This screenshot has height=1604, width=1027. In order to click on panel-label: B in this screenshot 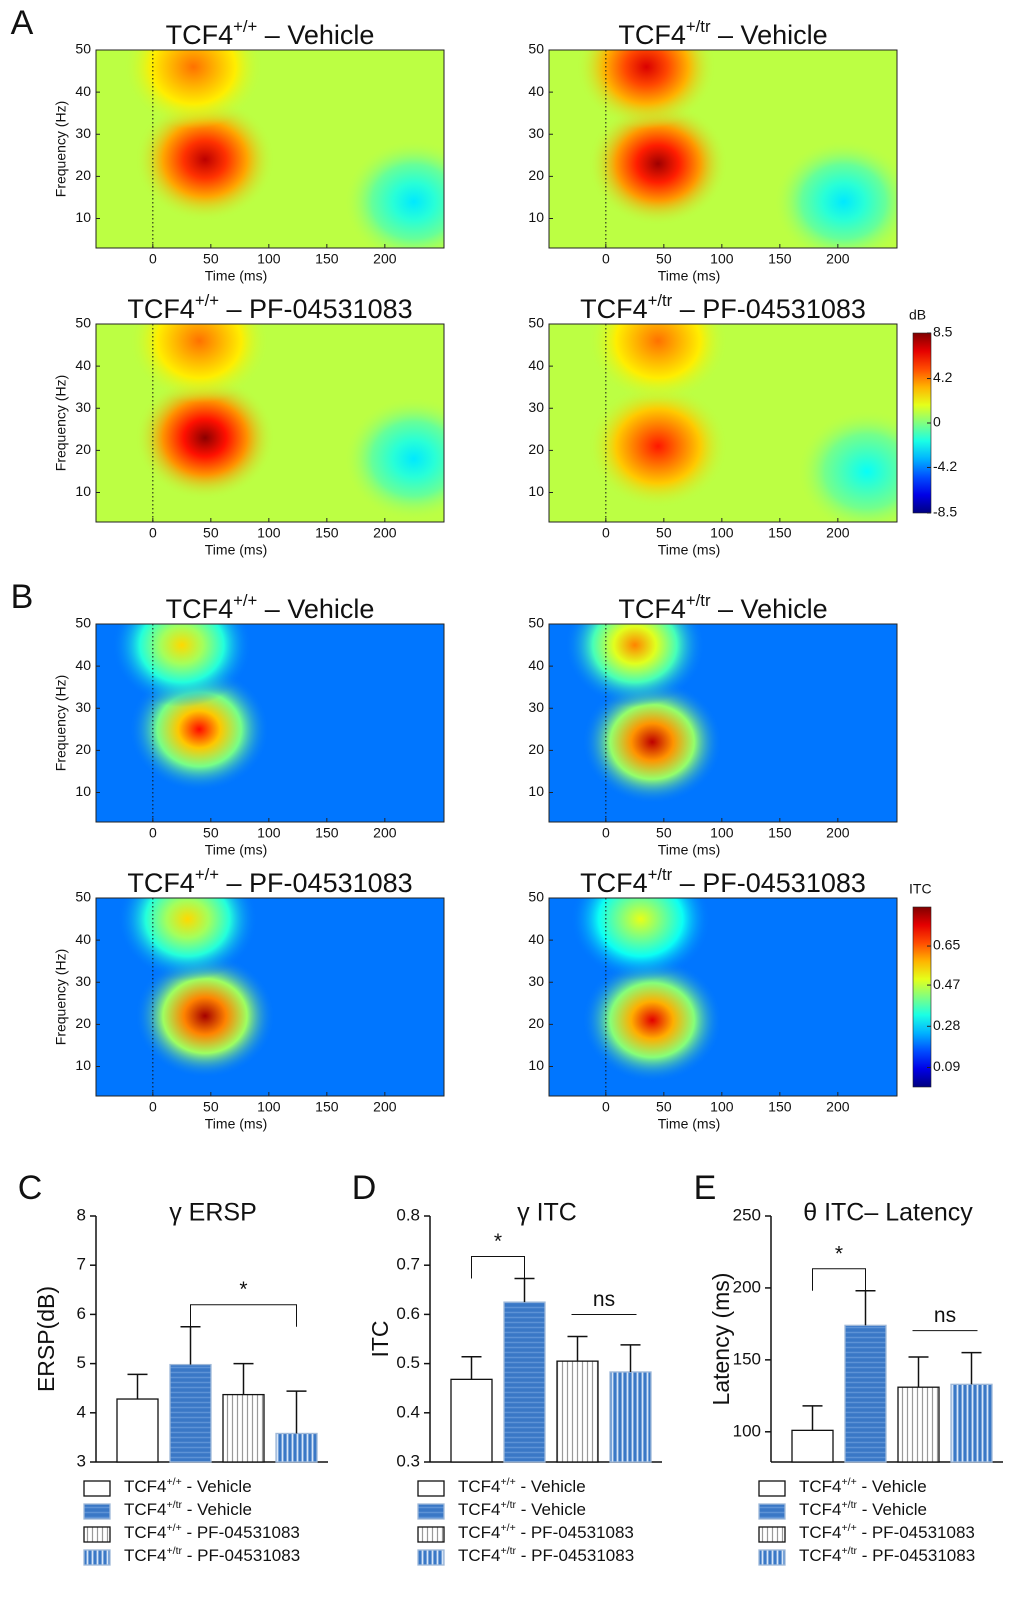, I will do `click(22, 597)`.